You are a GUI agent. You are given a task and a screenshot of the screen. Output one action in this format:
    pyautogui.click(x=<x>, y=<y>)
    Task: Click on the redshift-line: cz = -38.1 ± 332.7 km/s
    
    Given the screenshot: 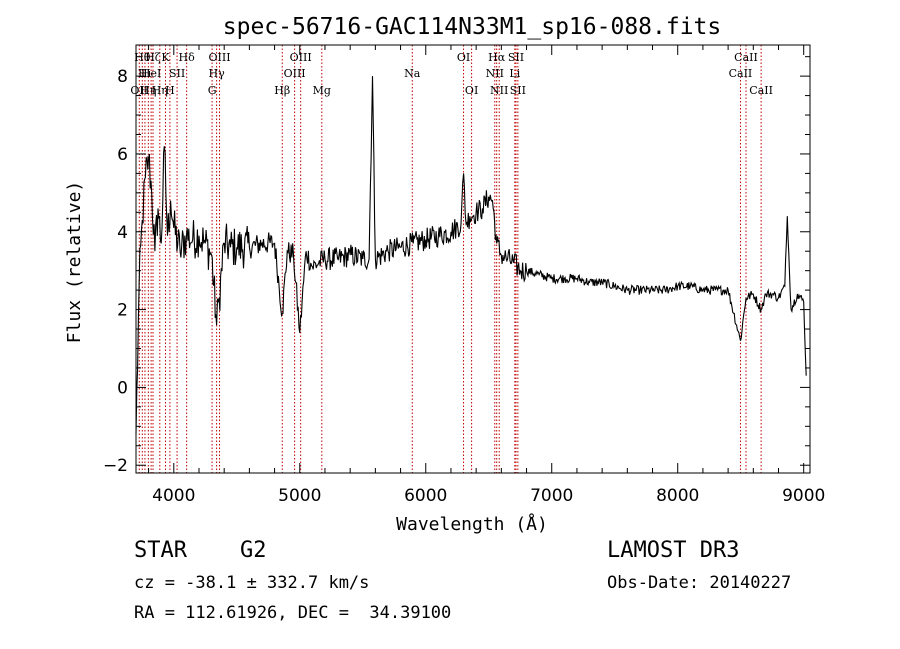 What is the action you would take?
    pyautogui.click(x=252, y=583)
    